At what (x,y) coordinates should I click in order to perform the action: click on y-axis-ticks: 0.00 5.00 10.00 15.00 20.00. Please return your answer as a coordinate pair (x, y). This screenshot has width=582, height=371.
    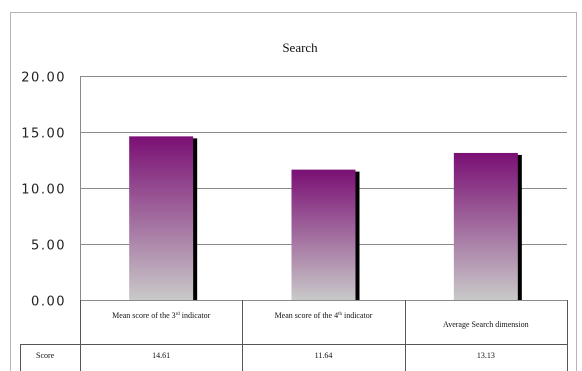
    Looking at the image, I should click on (43, 190).